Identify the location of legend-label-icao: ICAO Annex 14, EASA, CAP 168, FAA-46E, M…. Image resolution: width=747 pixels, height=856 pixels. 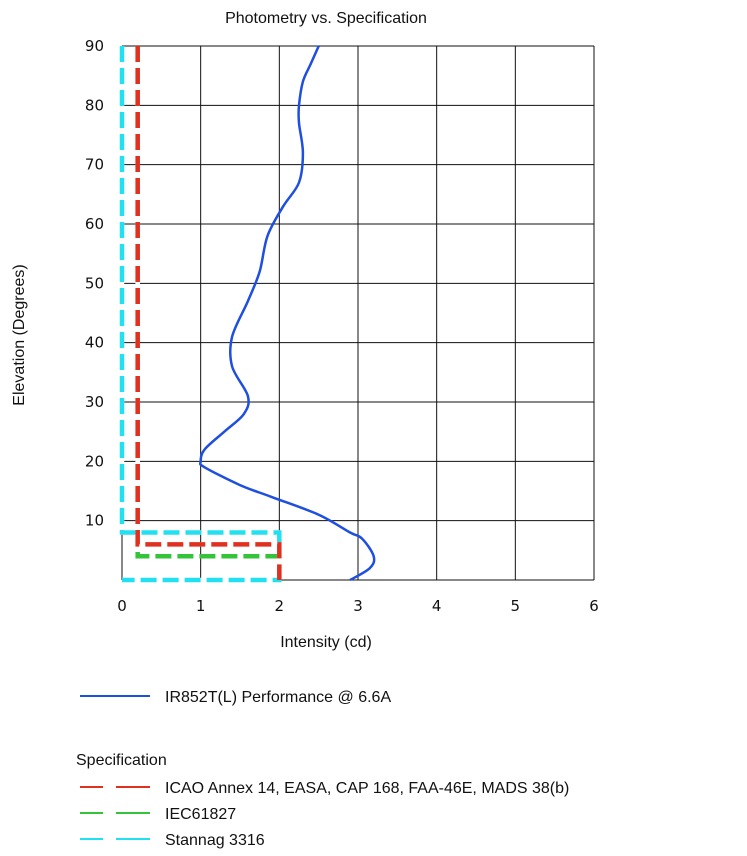
(367, 788).